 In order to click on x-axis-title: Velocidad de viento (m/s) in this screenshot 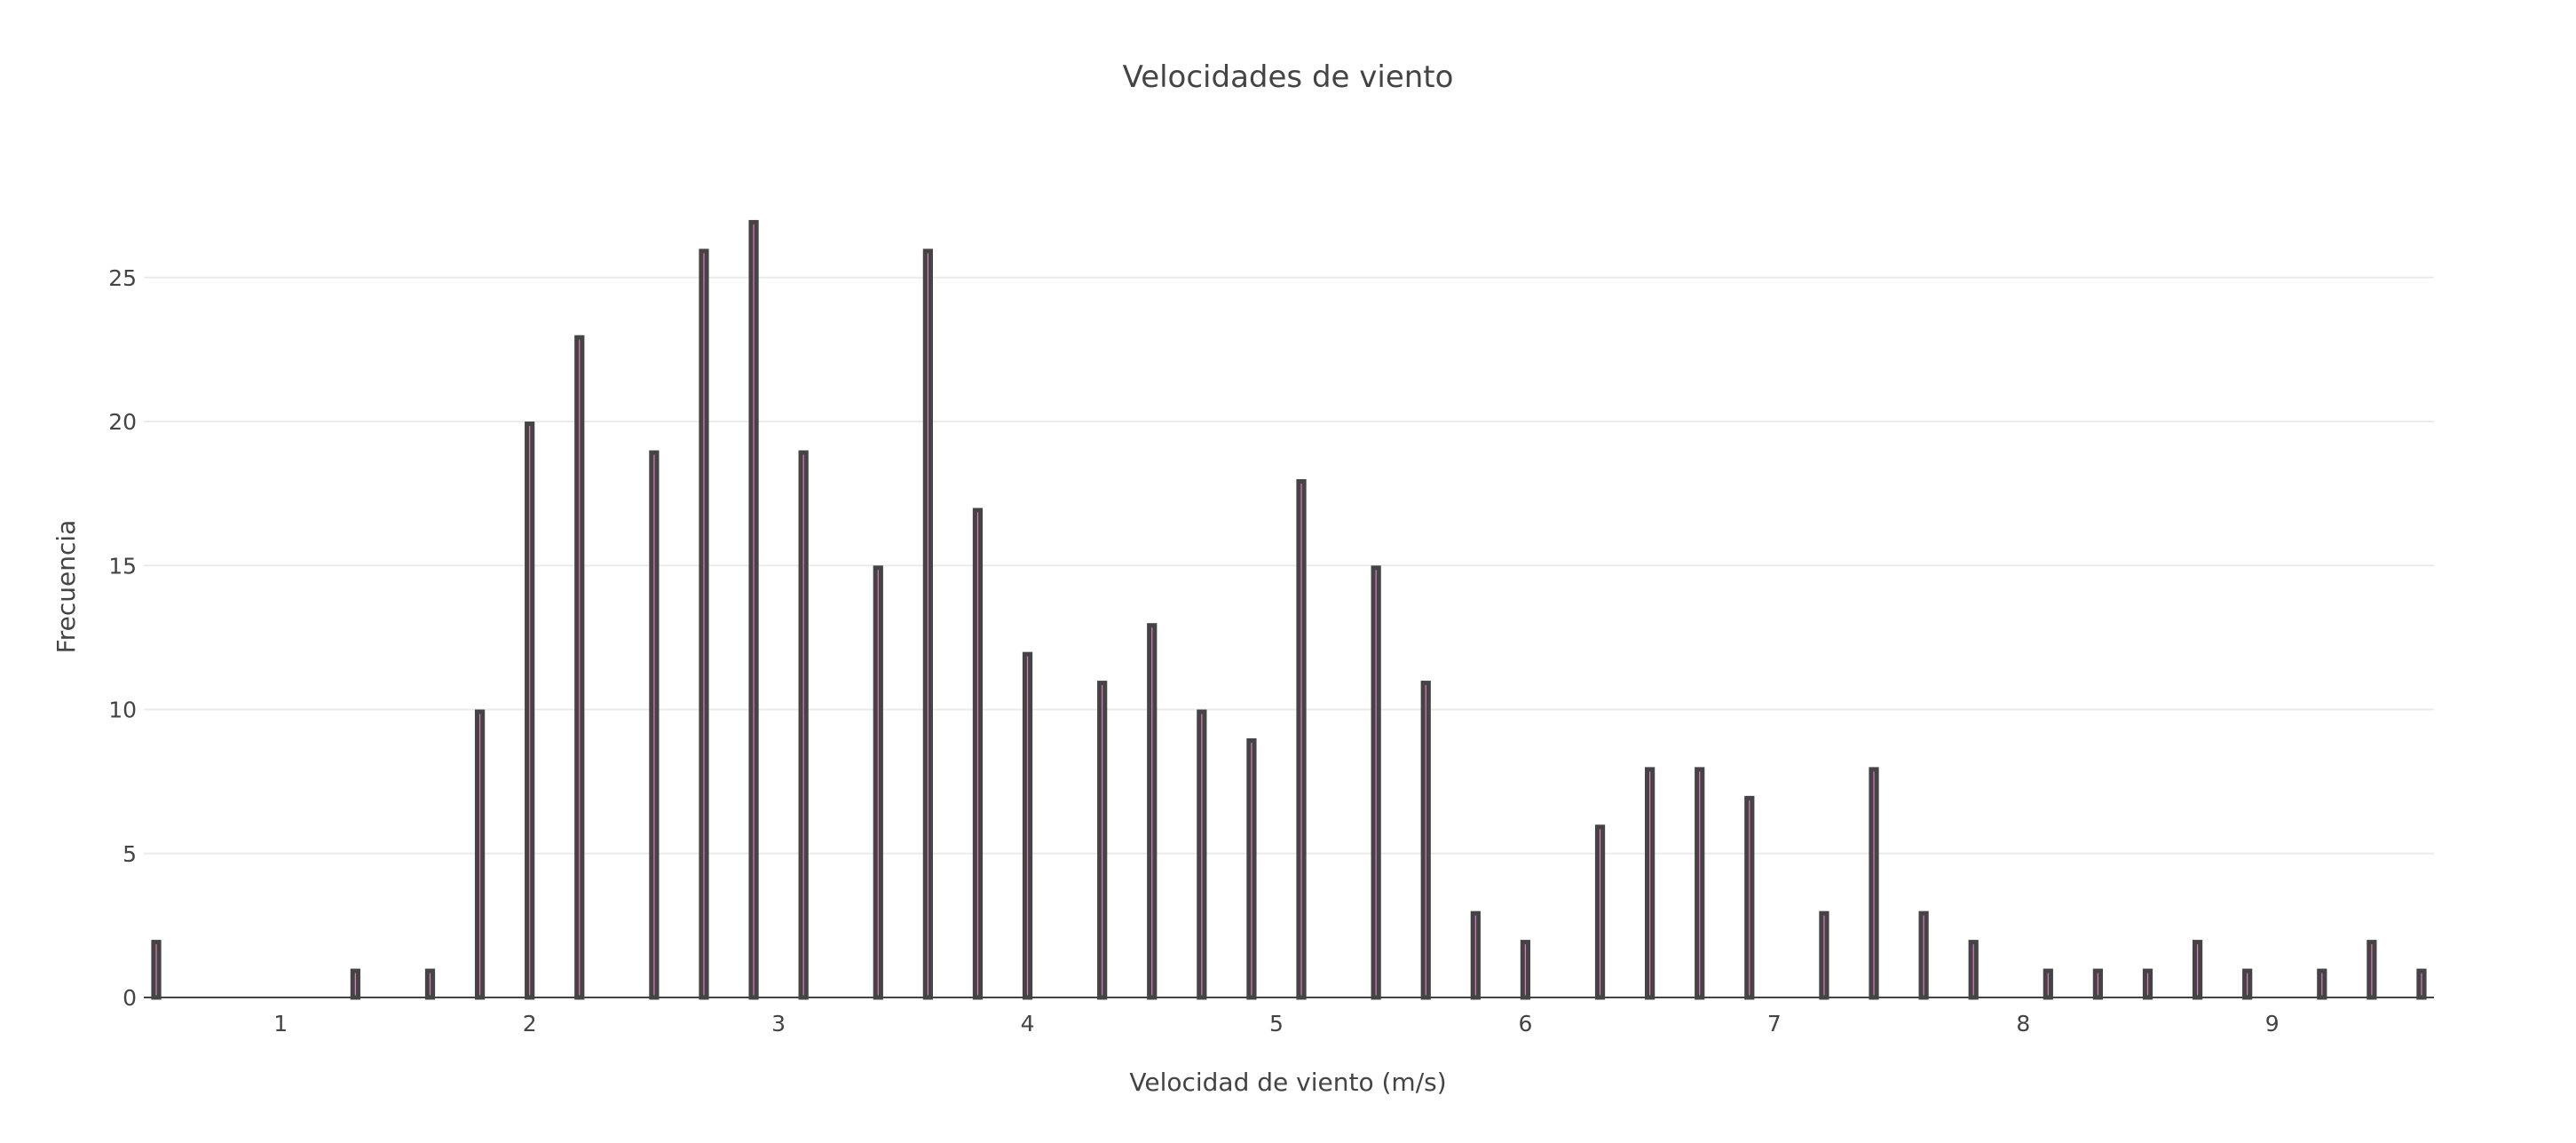, I will do `click(1287, 1082)`.